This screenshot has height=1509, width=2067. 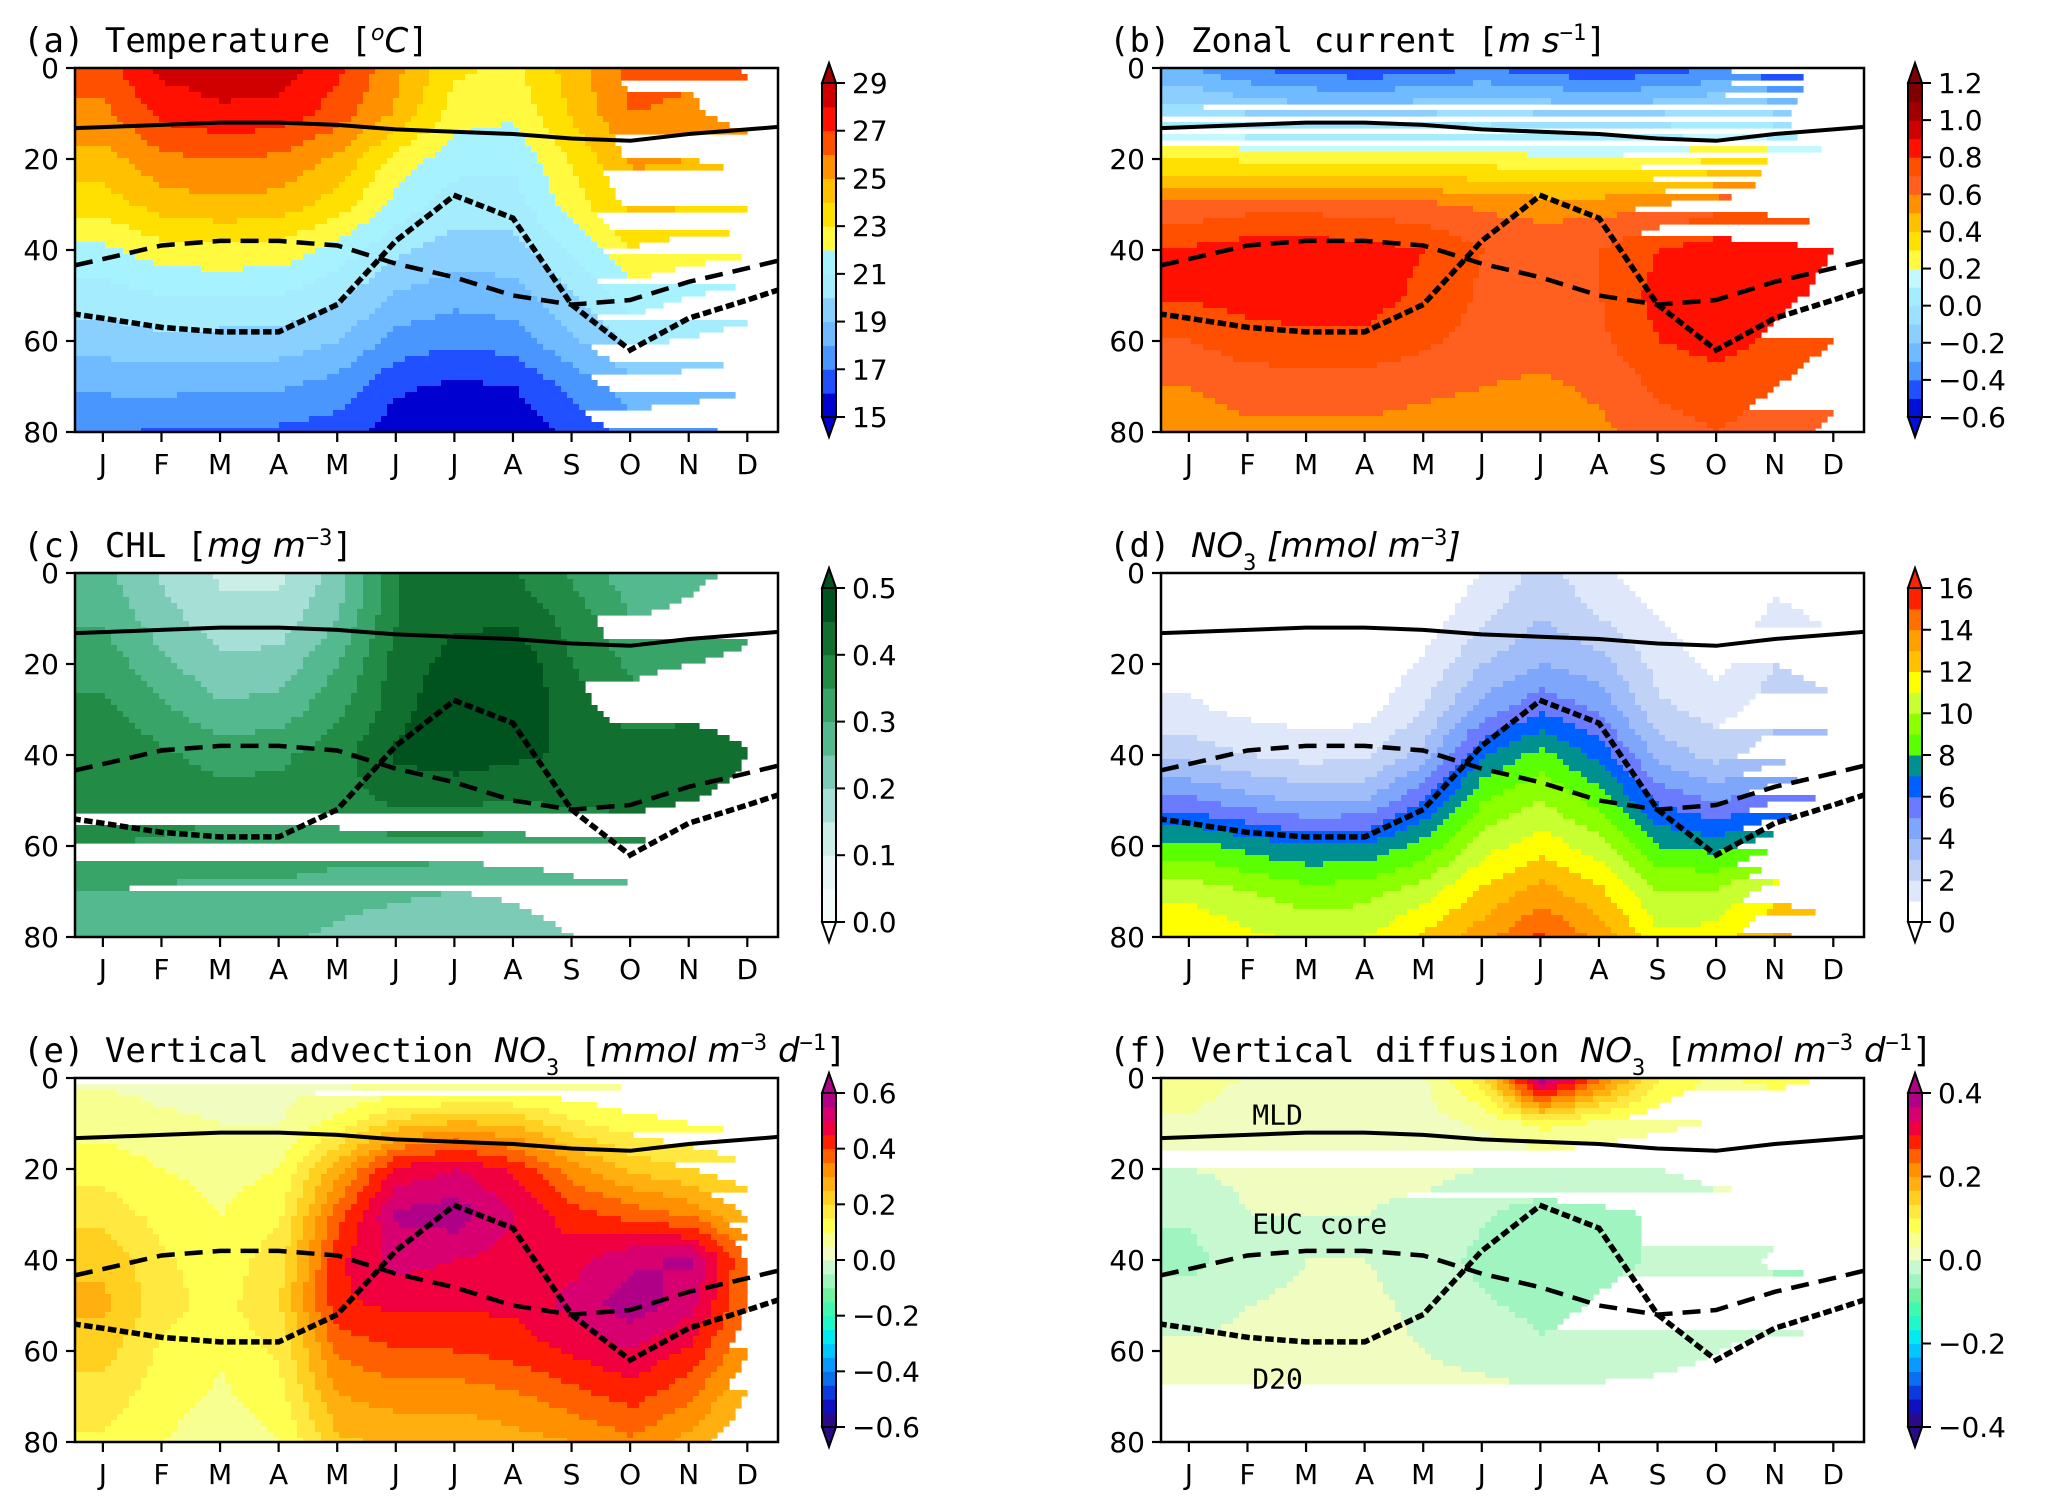 What do you see at coordinates (41, 937) in the screenshot?
I see `y-tick-label: 80` at bounding box center [41, 937].